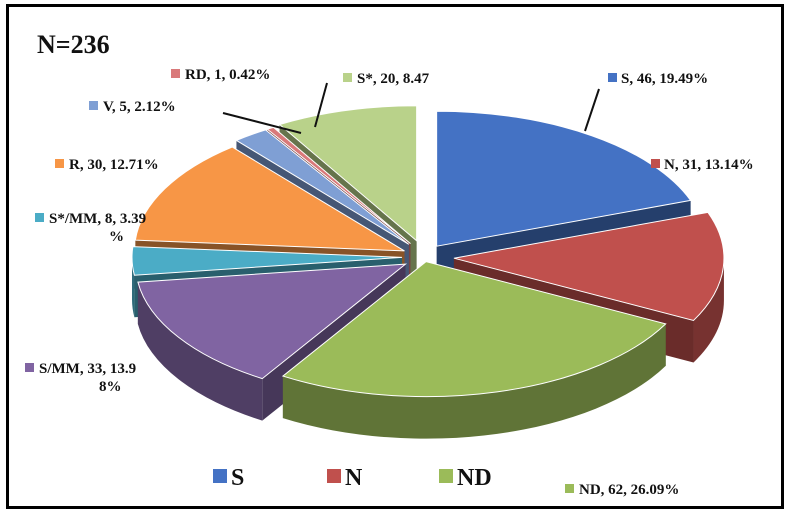 This screenshot has width=796, height=515. What do you see at coordinates (629, 490) in the screenshot?
I see `data-label-nd: ND, 62, 26.09%` at bounding box center [629, 490].